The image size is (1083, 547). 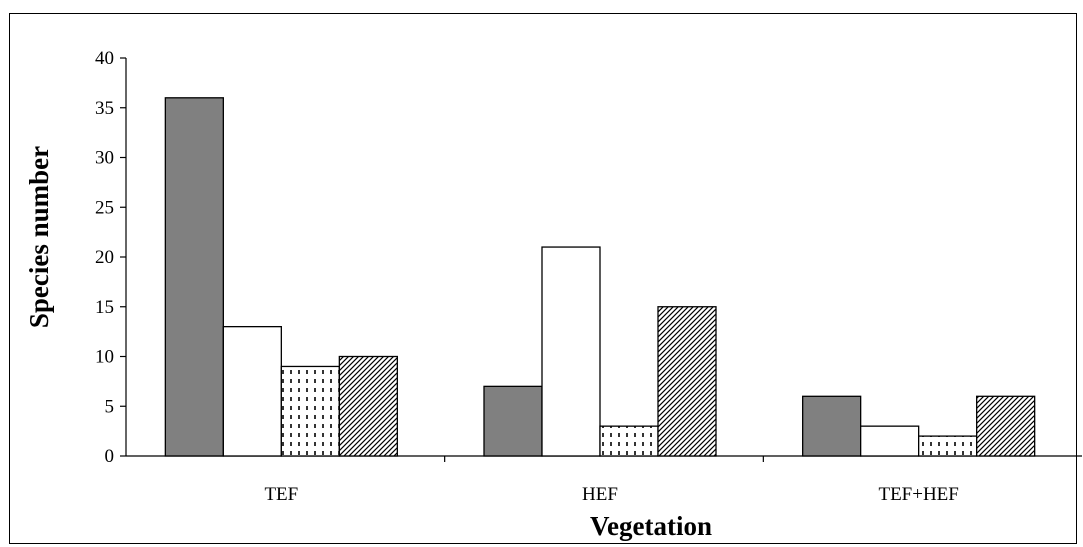 What do you see at coordinates (651, 526) in the screenshot?
I see `x-axis-title: Vegetation` at bounding box center [651, 526].